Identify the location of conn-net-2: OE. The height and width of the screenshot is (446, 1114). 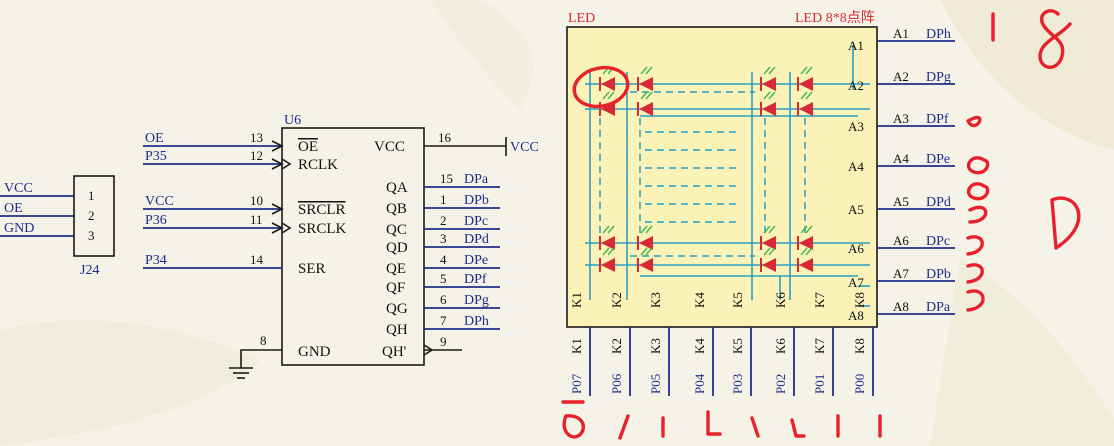
(13, 208).